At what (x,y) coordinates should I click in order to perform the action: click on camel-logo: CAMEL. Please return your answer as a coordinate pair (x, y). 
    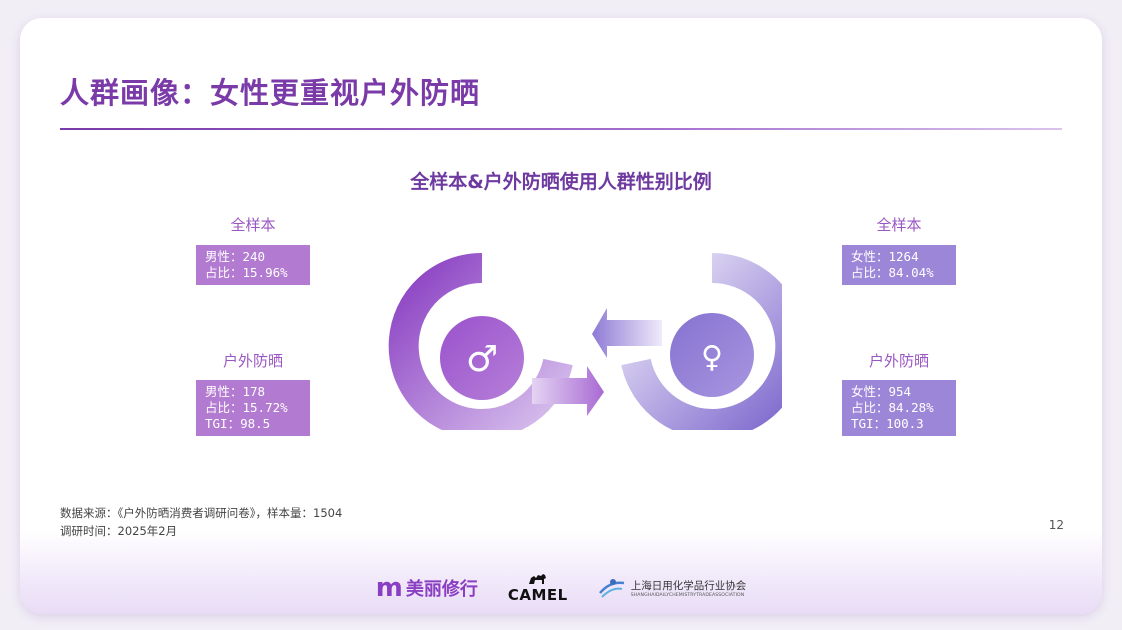
    Looking at the image, I should click on (538, 588).